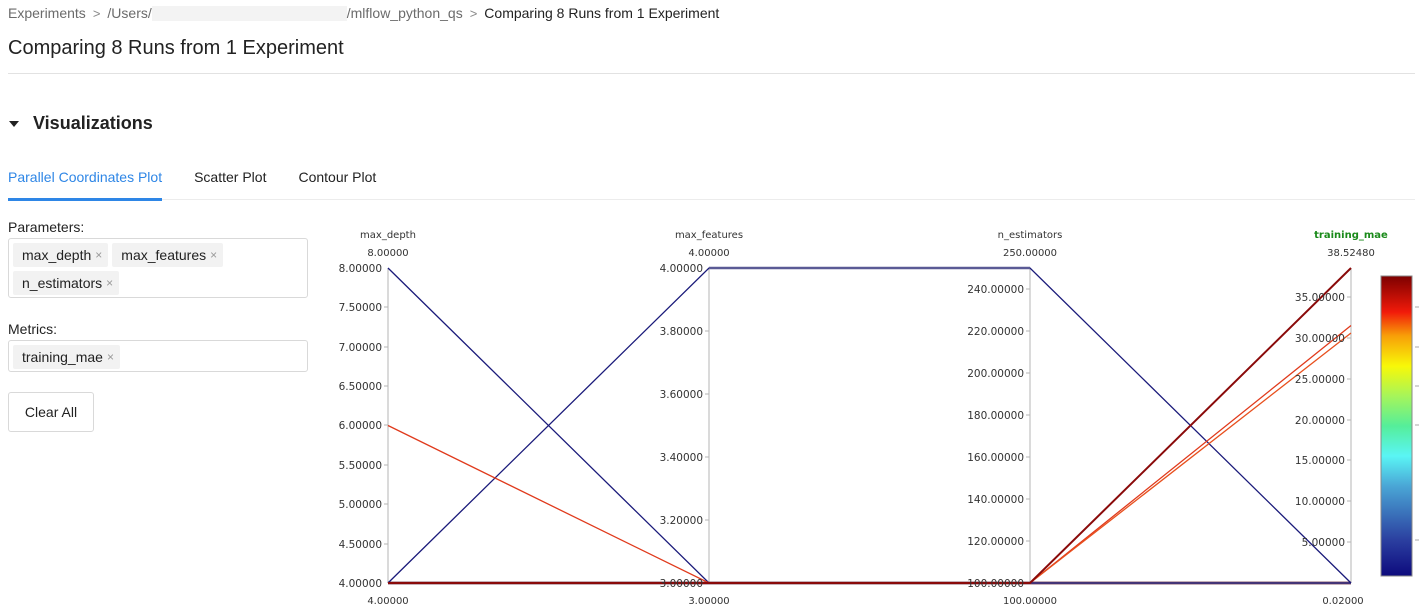 This screenshot has height=615, width=1419. I want to click on svg-text: 30.00000, so click(1320, 339).